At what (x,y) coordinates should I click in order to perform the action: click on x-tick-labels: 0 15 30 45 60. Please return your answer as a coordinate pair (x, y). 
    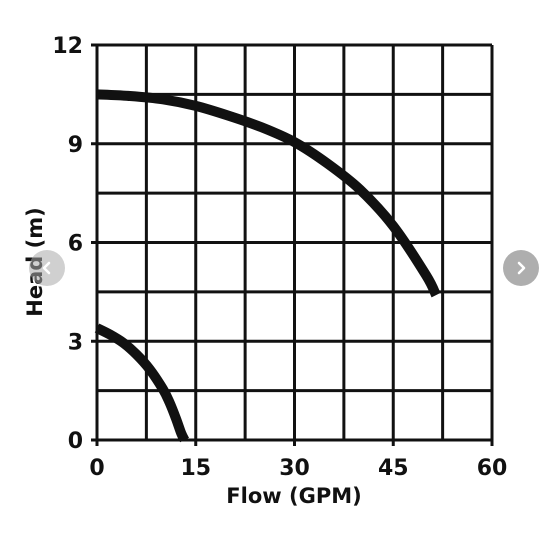
    Looking at the image, I should click on (298, 468).